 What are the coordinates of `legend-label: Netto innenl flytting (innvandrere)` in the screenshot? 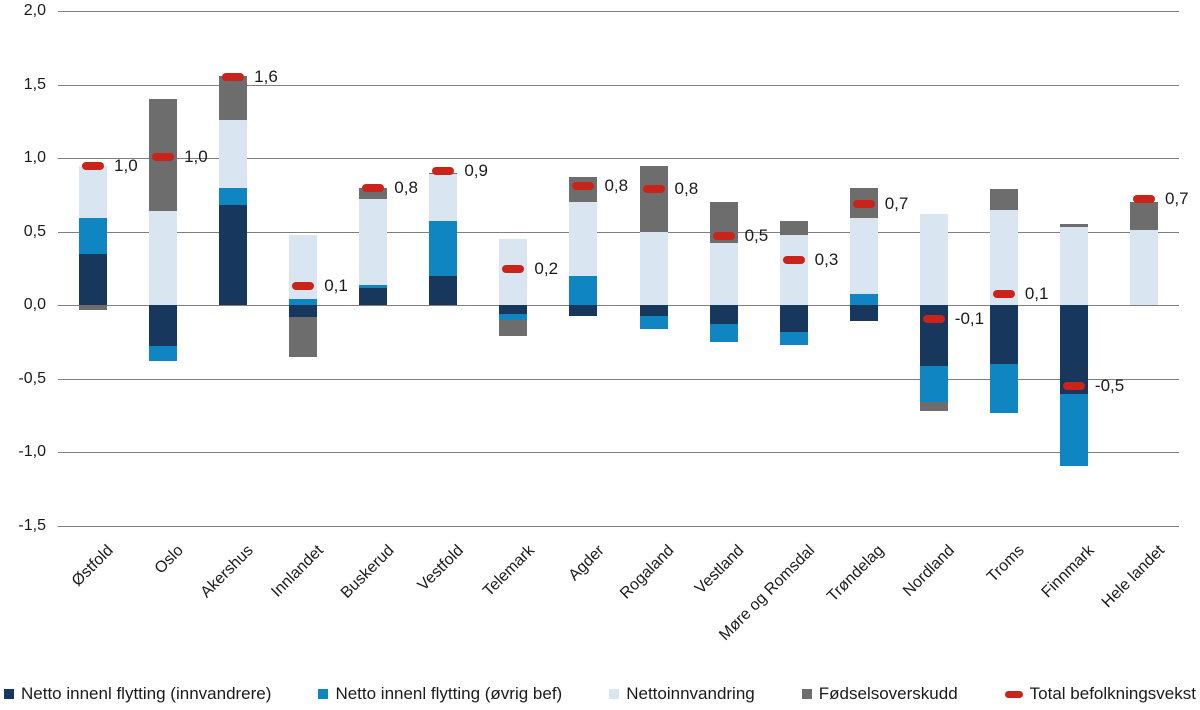 It's located at (146, 693).